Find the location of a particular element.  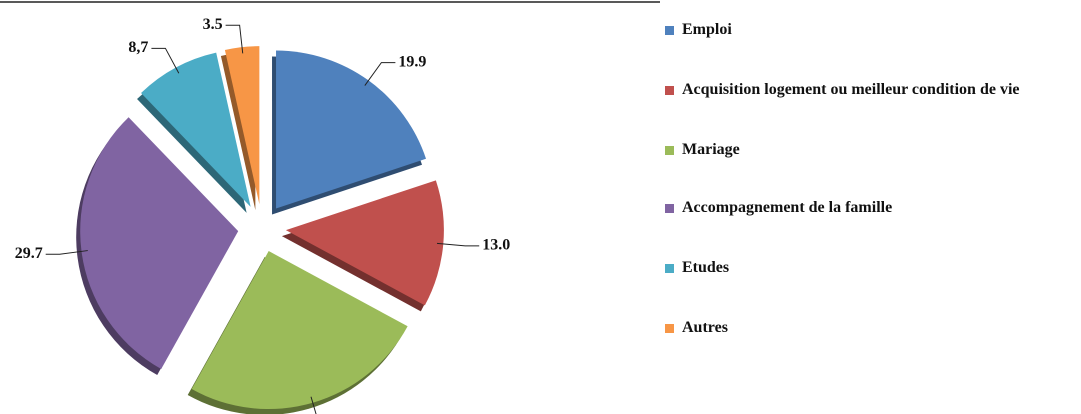

data-label: 13.0 is located at coordinates (496, 245).